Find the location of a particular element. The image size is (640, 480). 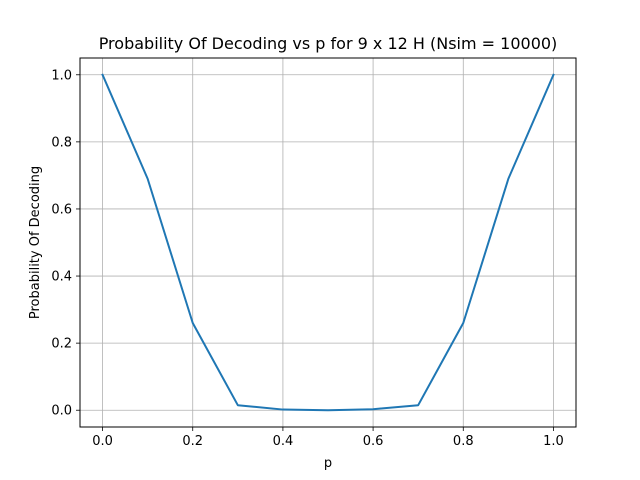

x-axis-label: p is located at coordinates (328, 463).